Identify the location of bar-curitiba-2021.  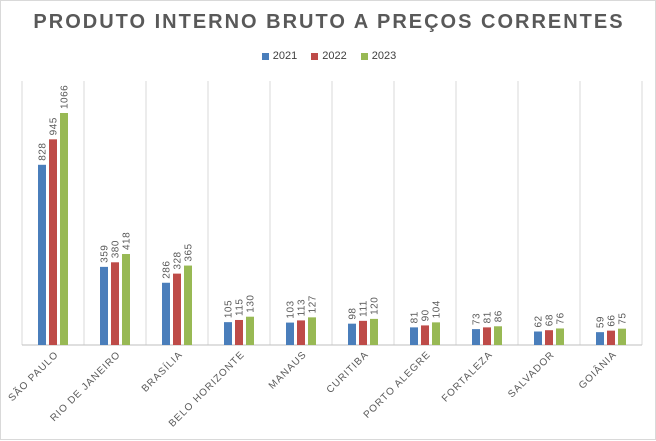
(352, 334).